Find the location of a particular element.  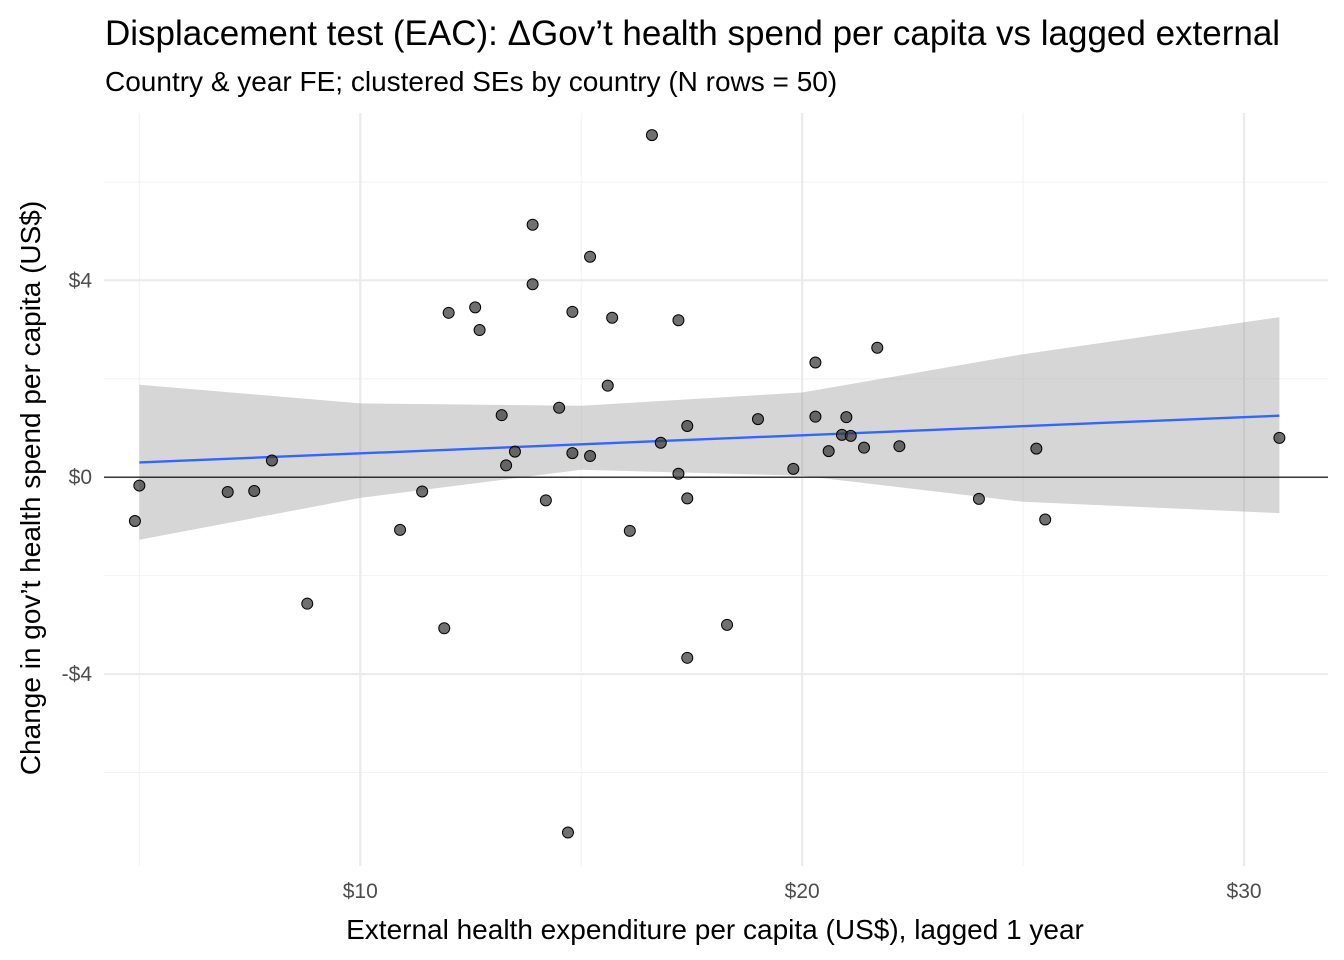

x-tick-label: $30 is located at coordinates (1244, 891).